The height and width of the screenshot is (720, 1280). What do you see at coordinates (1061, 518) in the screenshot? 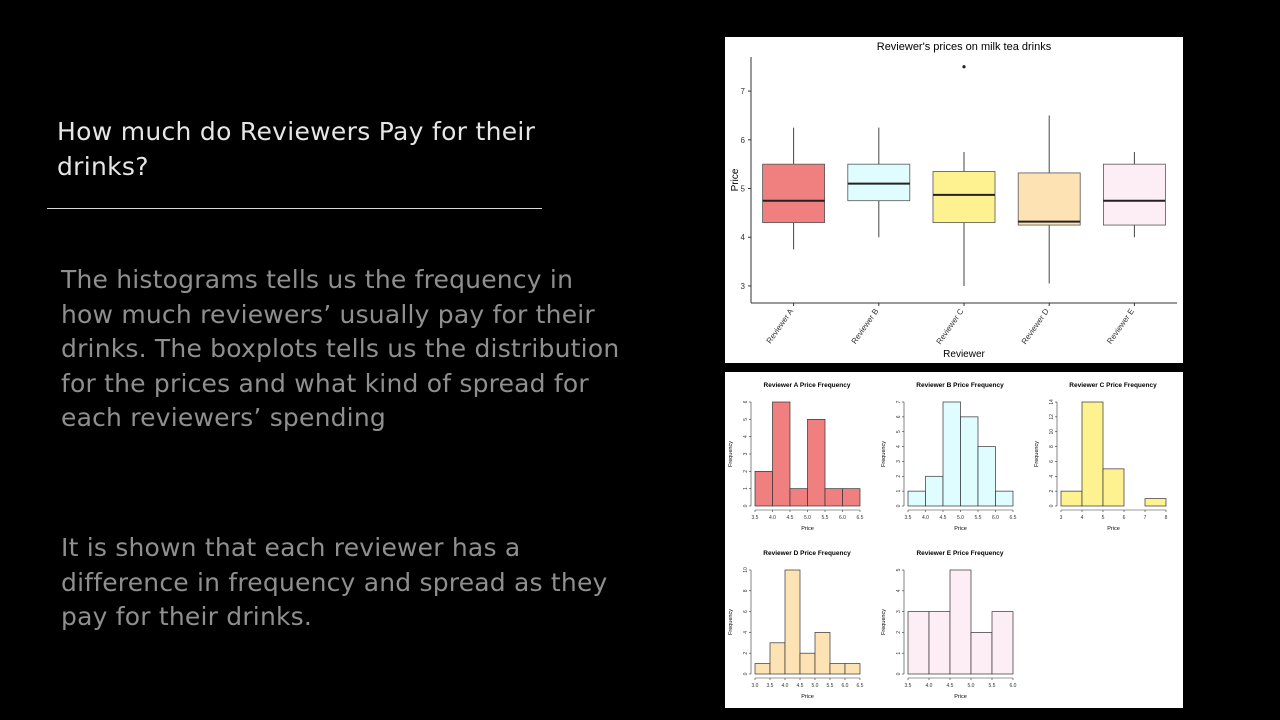
I see `x-tick-label: 3` at bounding box center [1061, 518].